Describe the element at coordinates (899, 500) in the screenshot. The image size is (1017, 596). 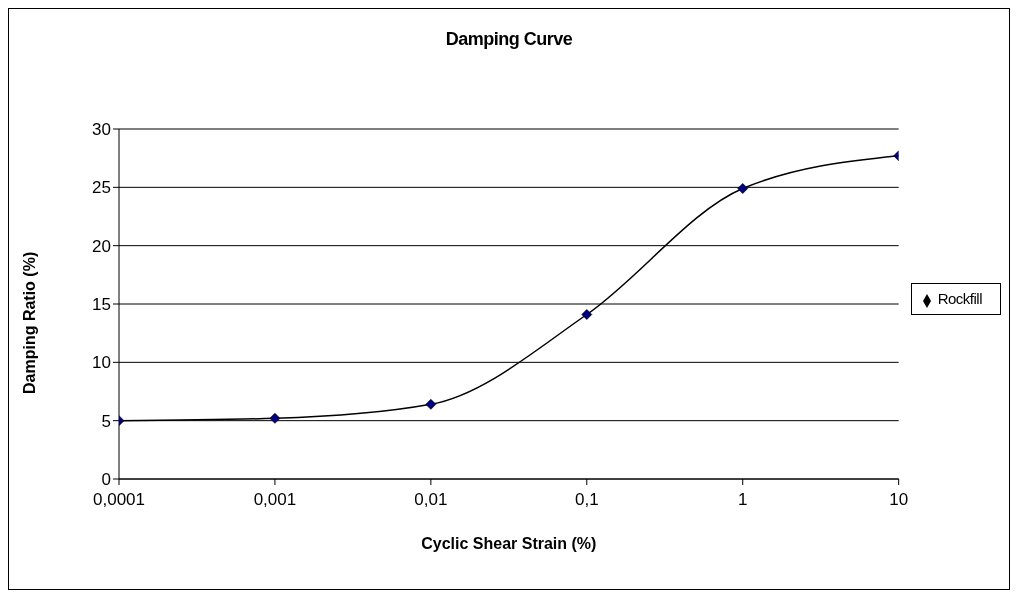
I see `x-tick-label: 10` at that location.